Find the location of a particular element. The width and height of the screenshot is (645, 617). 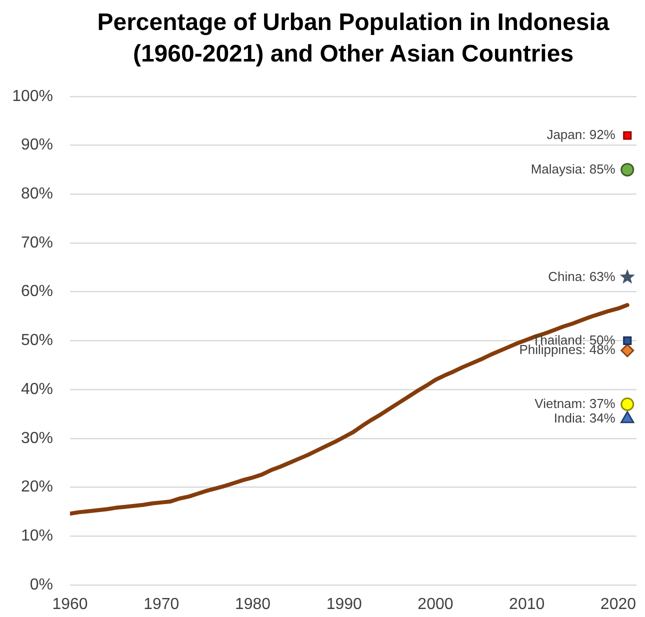

y-tick-label: 50% is located at coordinates (36, 341).